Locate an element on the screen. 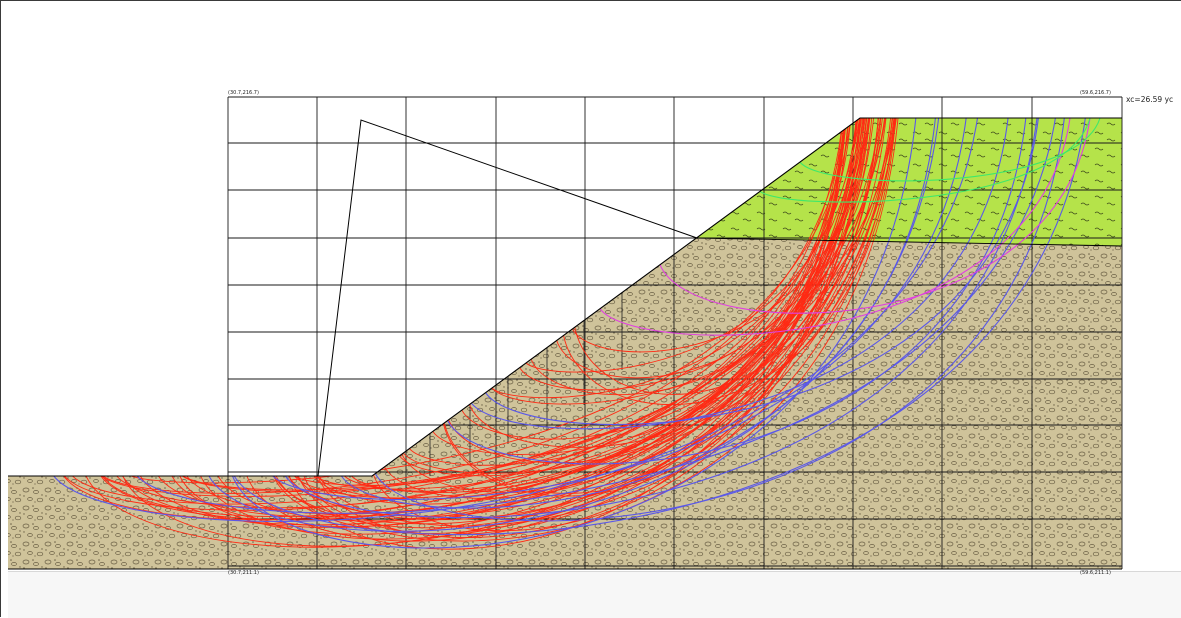  coord-bottom-right: (59.6,211.1) is located at coordinates (1095, 573).